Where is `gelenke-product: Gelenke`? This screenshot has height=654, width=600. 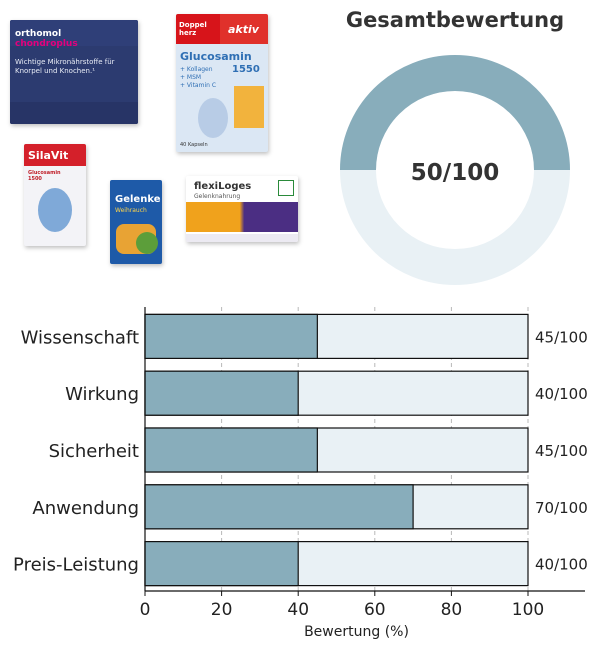 gelenke-product: Gelenke is located at coordinates (138, 199).